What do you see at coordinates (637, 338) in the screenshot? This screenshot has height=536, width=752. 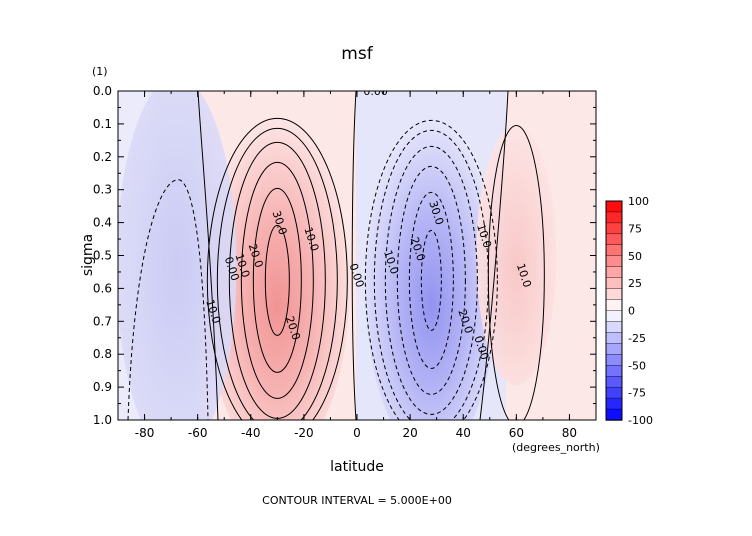 I see `colorbar-tick-label: -25` at bounding box center [637, 338].